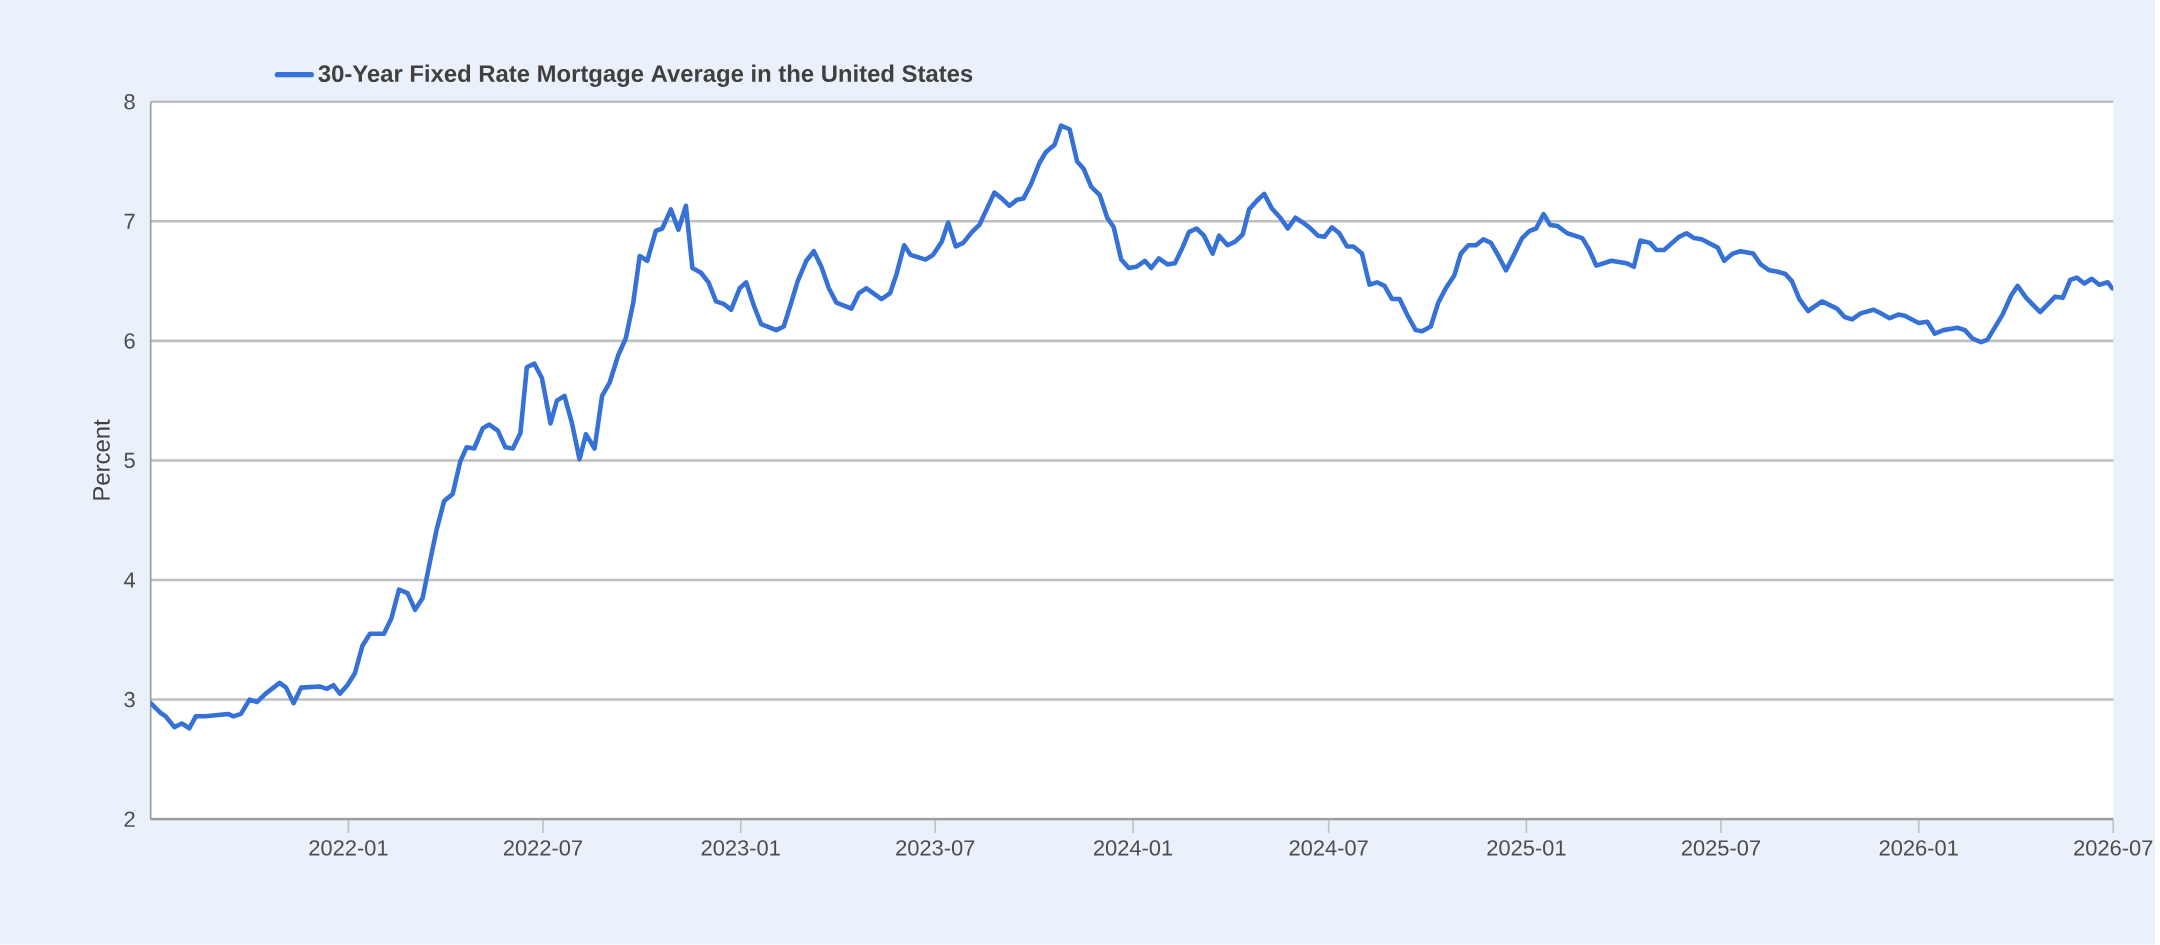 This screenshot has width=2160, height=945. Describe the element at coordinates (1133, 848) in the screenshot. I see `x-tick-label: 2024-01` at that location.